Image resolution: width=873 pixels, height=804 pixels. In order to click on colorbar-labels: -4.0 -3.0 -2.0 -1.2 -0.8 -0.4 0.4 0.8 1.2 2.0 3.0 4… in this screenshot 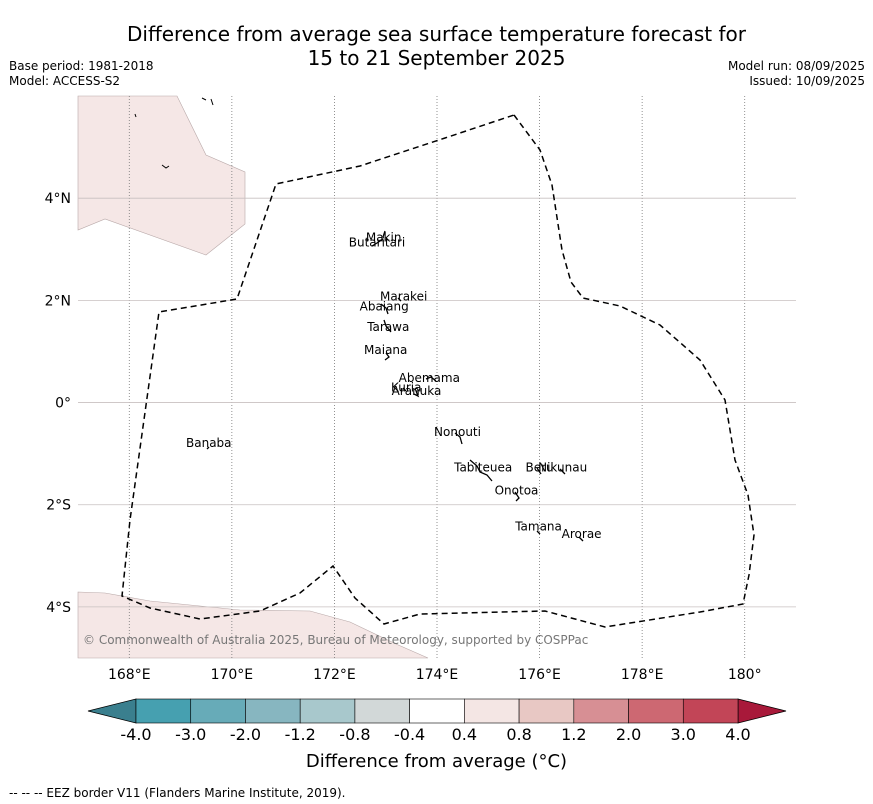, I will do `click(435, 734)`.